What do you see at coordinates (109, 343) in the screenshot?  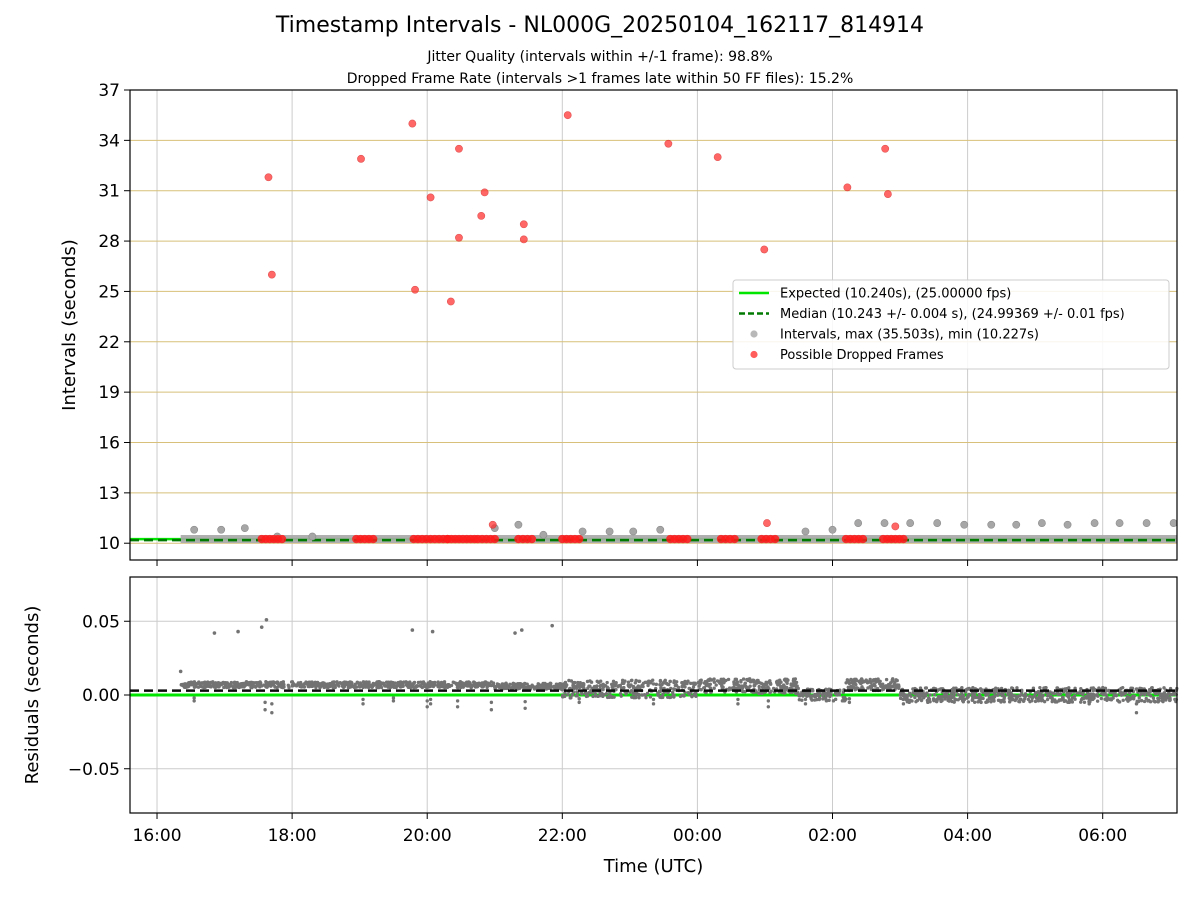 I see `y-tick-label: 22` at bounding box center [109, 343].